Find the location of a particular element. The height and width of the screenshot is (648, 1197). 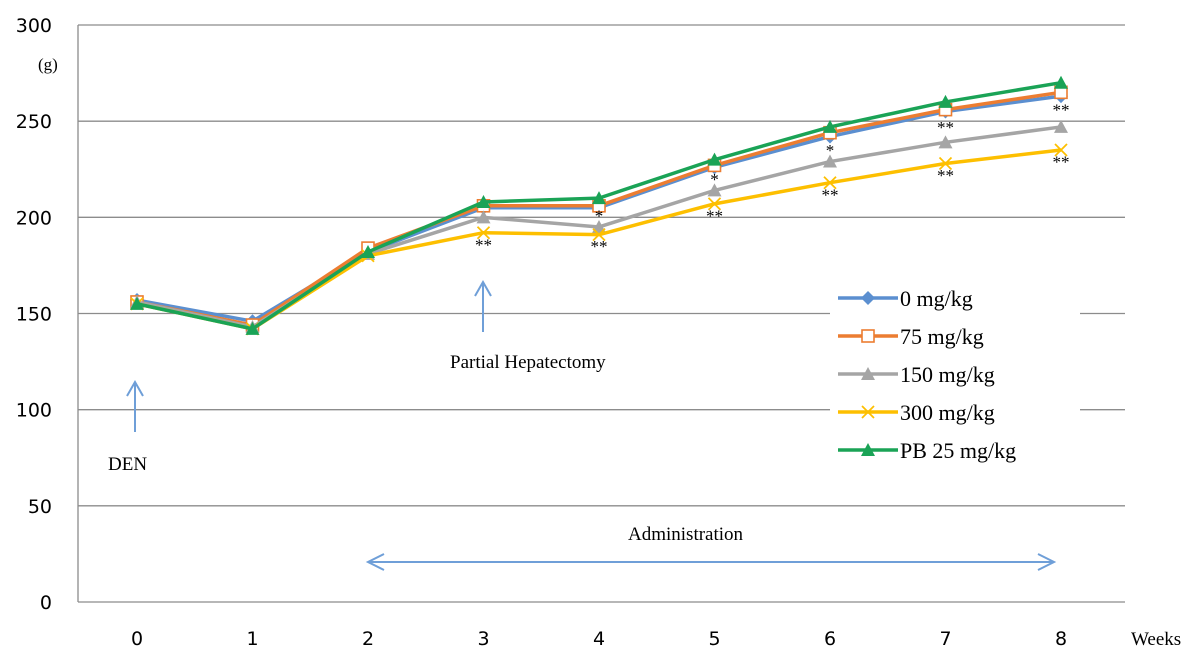

y-tick-label: 300 is located at coordinates (34, 26).